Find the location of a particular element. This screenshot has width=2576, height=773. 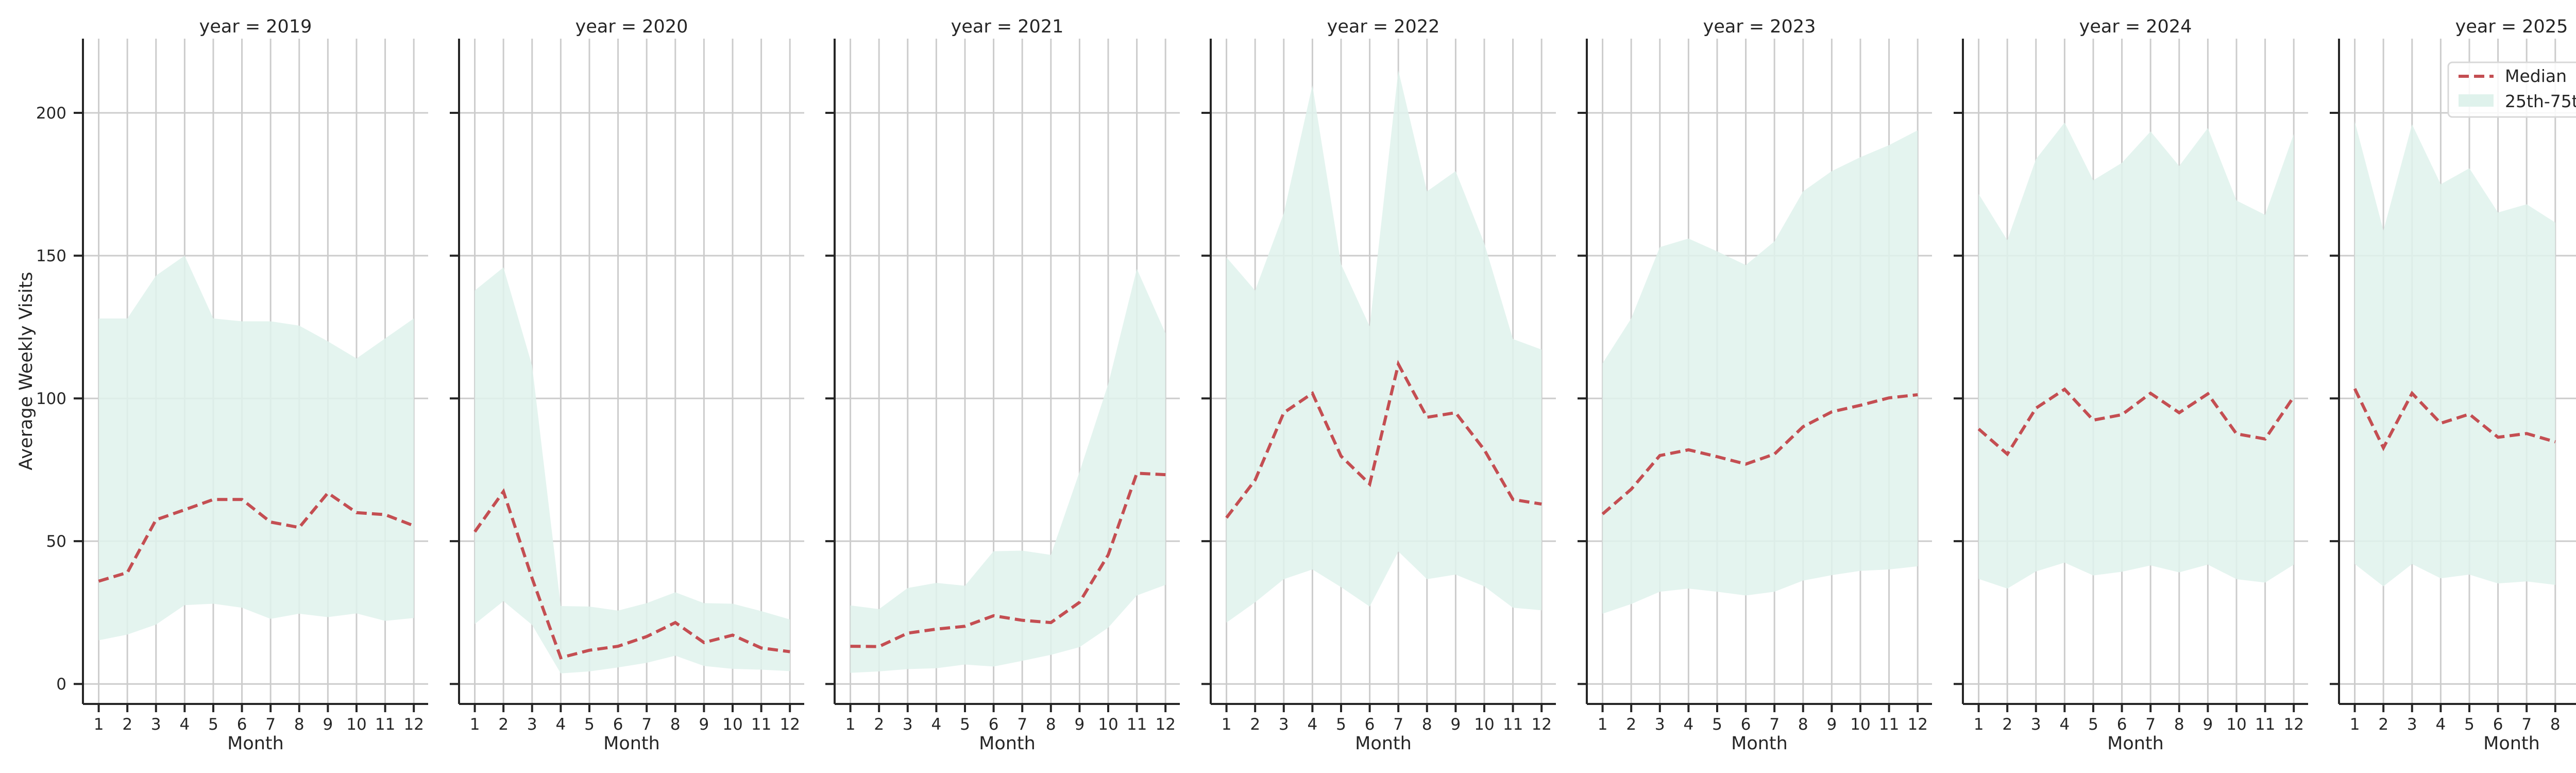

y-tick-label: 0 is located at coordinates (61, 684).